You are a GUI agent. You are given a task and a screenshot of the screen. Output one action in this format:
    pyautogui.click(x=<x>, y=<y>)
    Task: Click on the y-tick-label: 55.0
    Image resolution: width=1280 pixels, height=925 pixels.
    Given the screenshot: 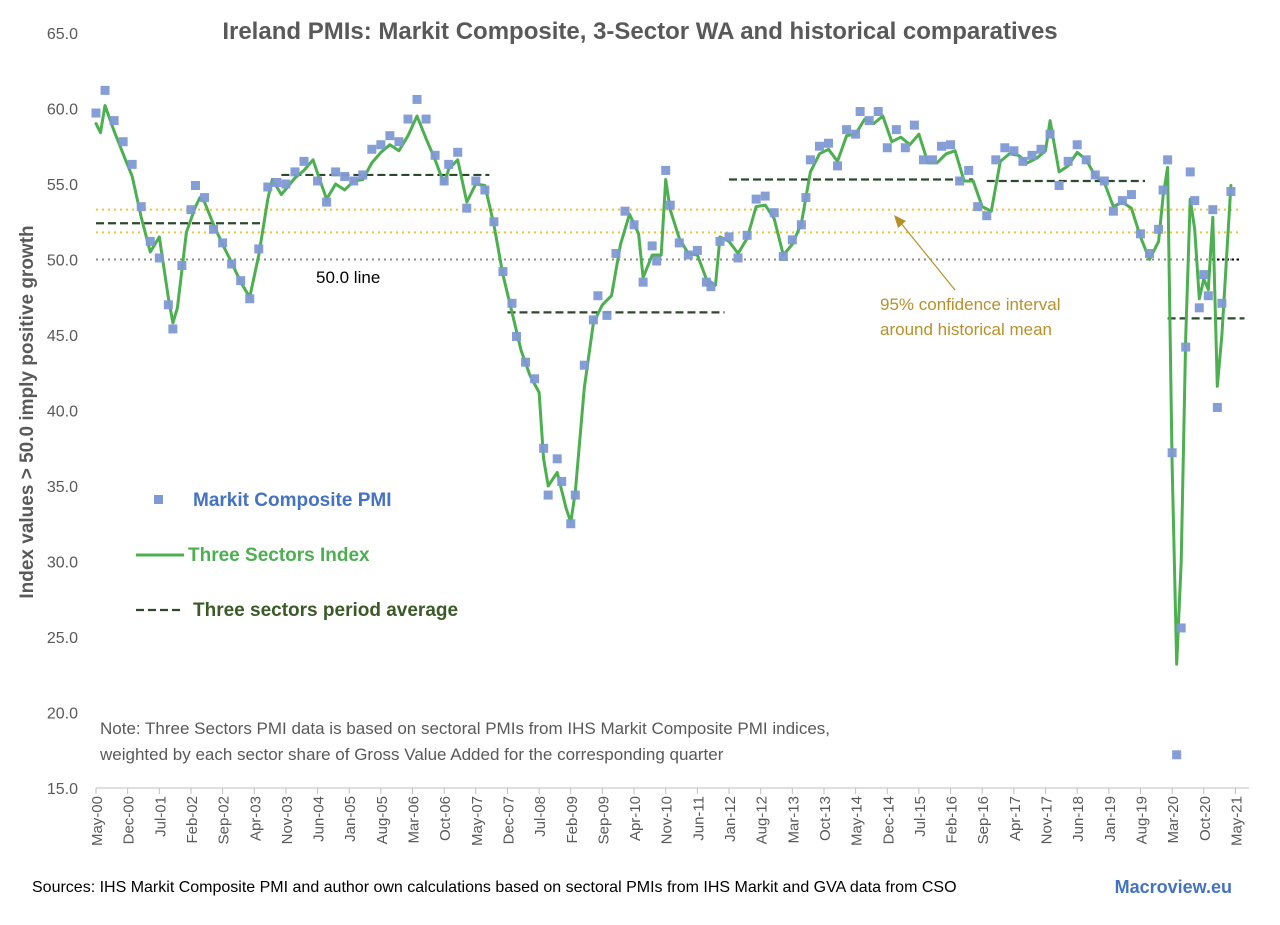 What is the action you would take?
    pyautogui.click(x=62, y=185)
    